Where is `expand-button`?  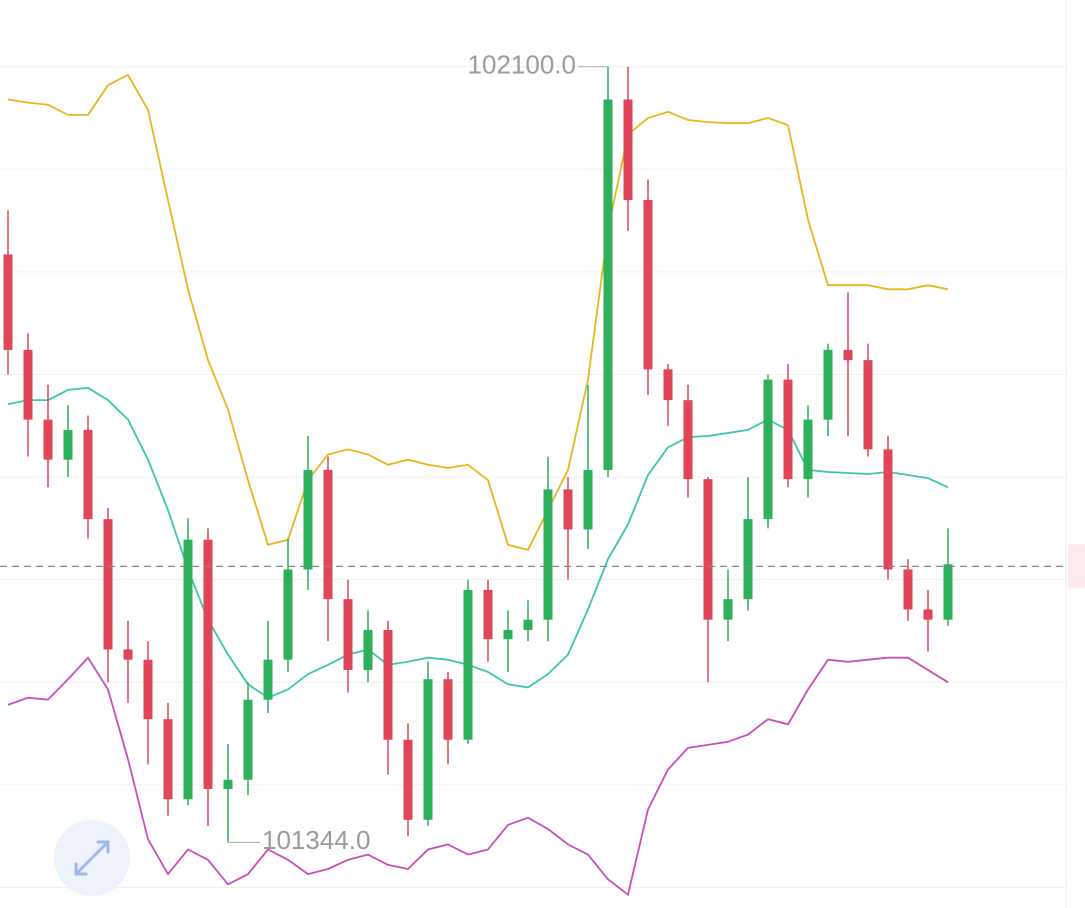 expand-button is located at coordinates (92, 858).